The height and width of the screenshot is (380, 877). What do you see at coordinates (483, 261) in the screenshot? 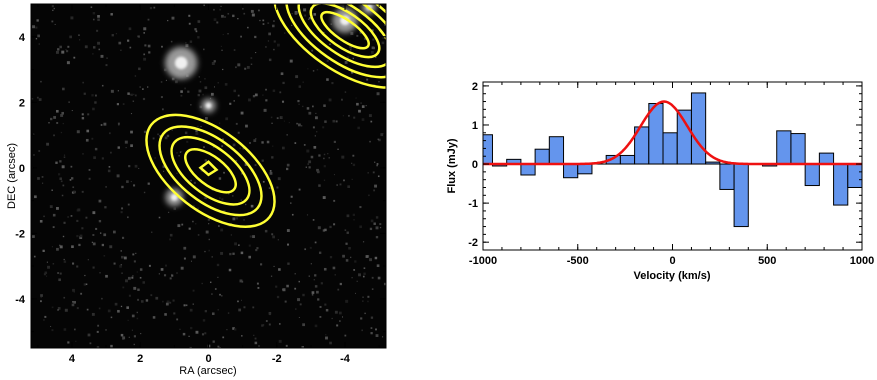
I see `x-tick-label: -1000` at bounding box center [483, 261].